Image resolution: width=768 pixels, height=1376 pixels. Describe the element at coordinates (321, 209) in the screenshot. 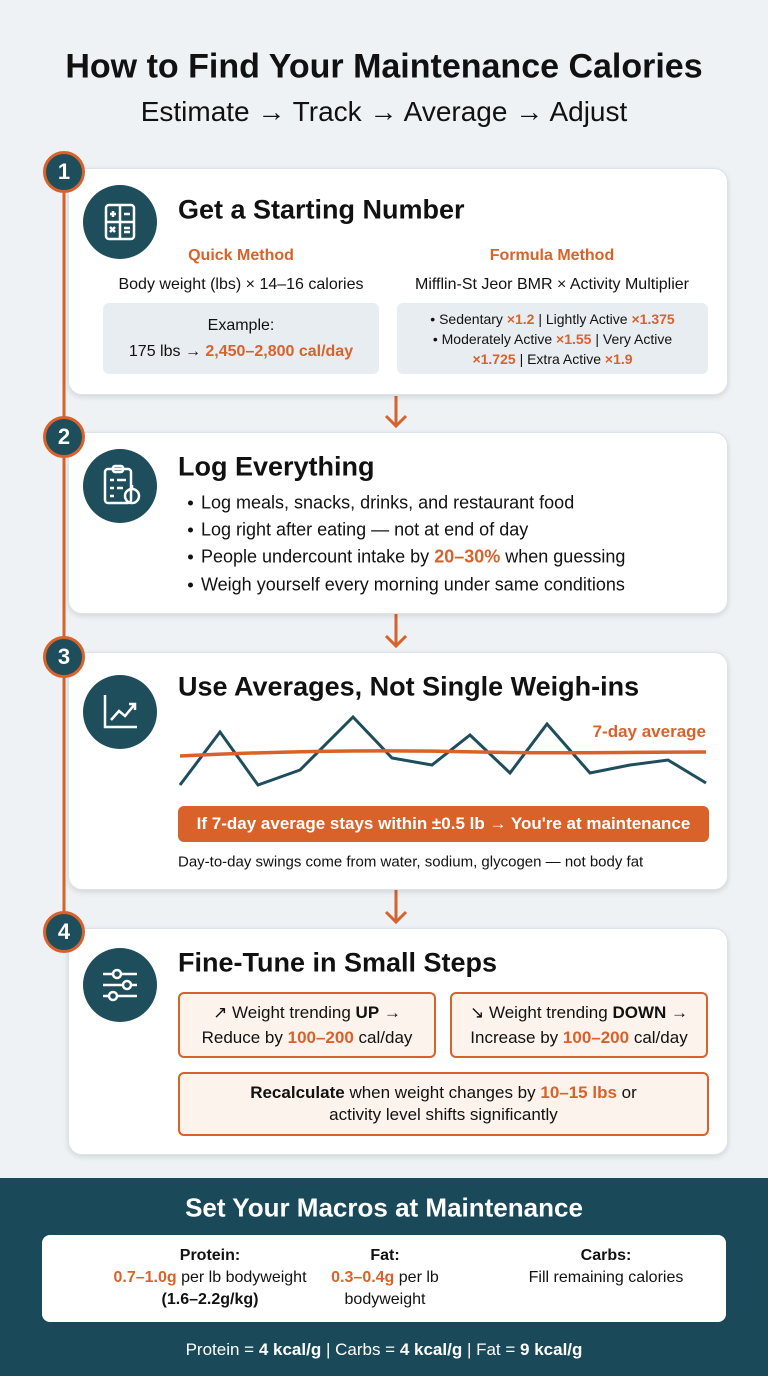

I see `step-title: Get a Starting Number` at that location.